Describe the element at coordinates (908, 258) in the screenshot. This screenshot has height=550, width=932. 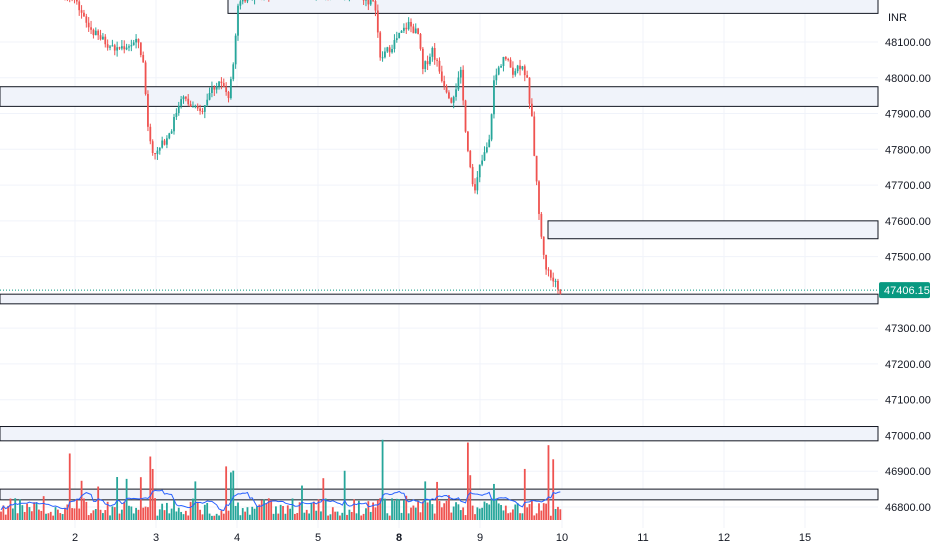
I see `y-tick-label: 47500.00` at that location.